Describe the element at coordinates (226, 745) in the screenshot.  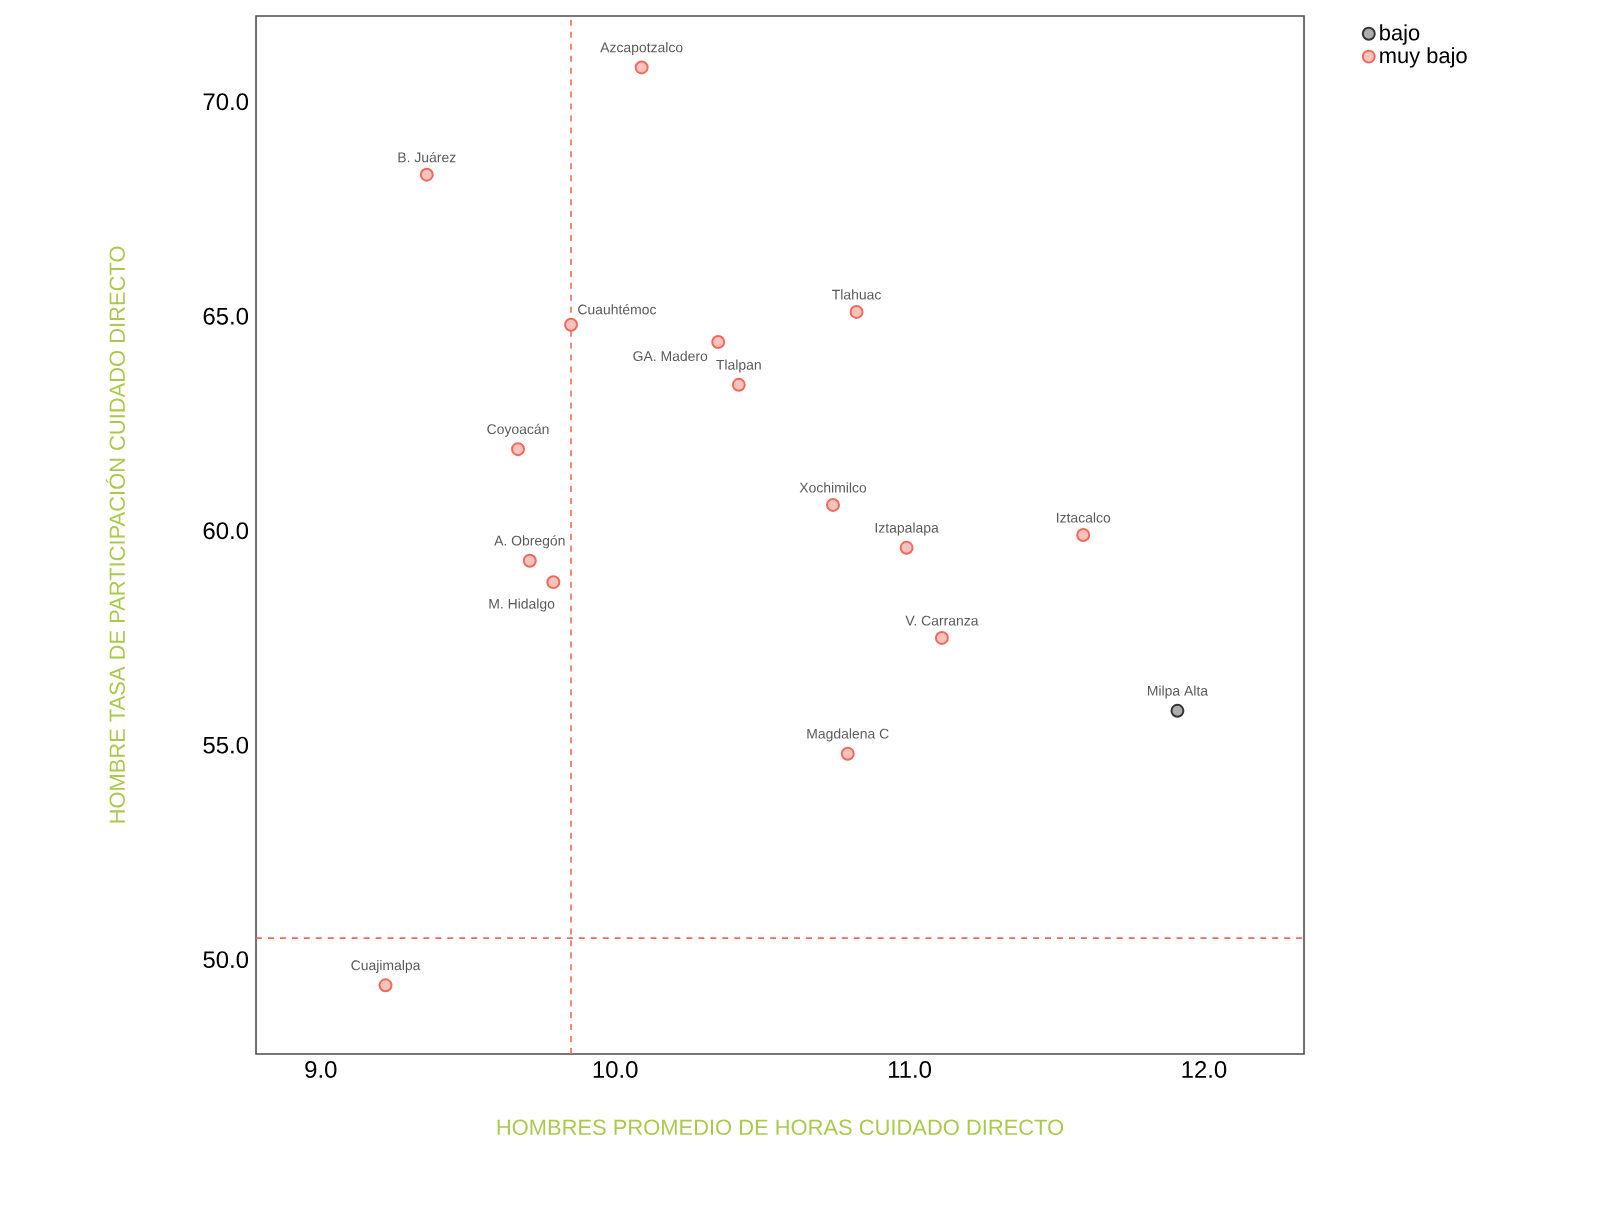
I see `y-tick-label: 55.0` at that location.